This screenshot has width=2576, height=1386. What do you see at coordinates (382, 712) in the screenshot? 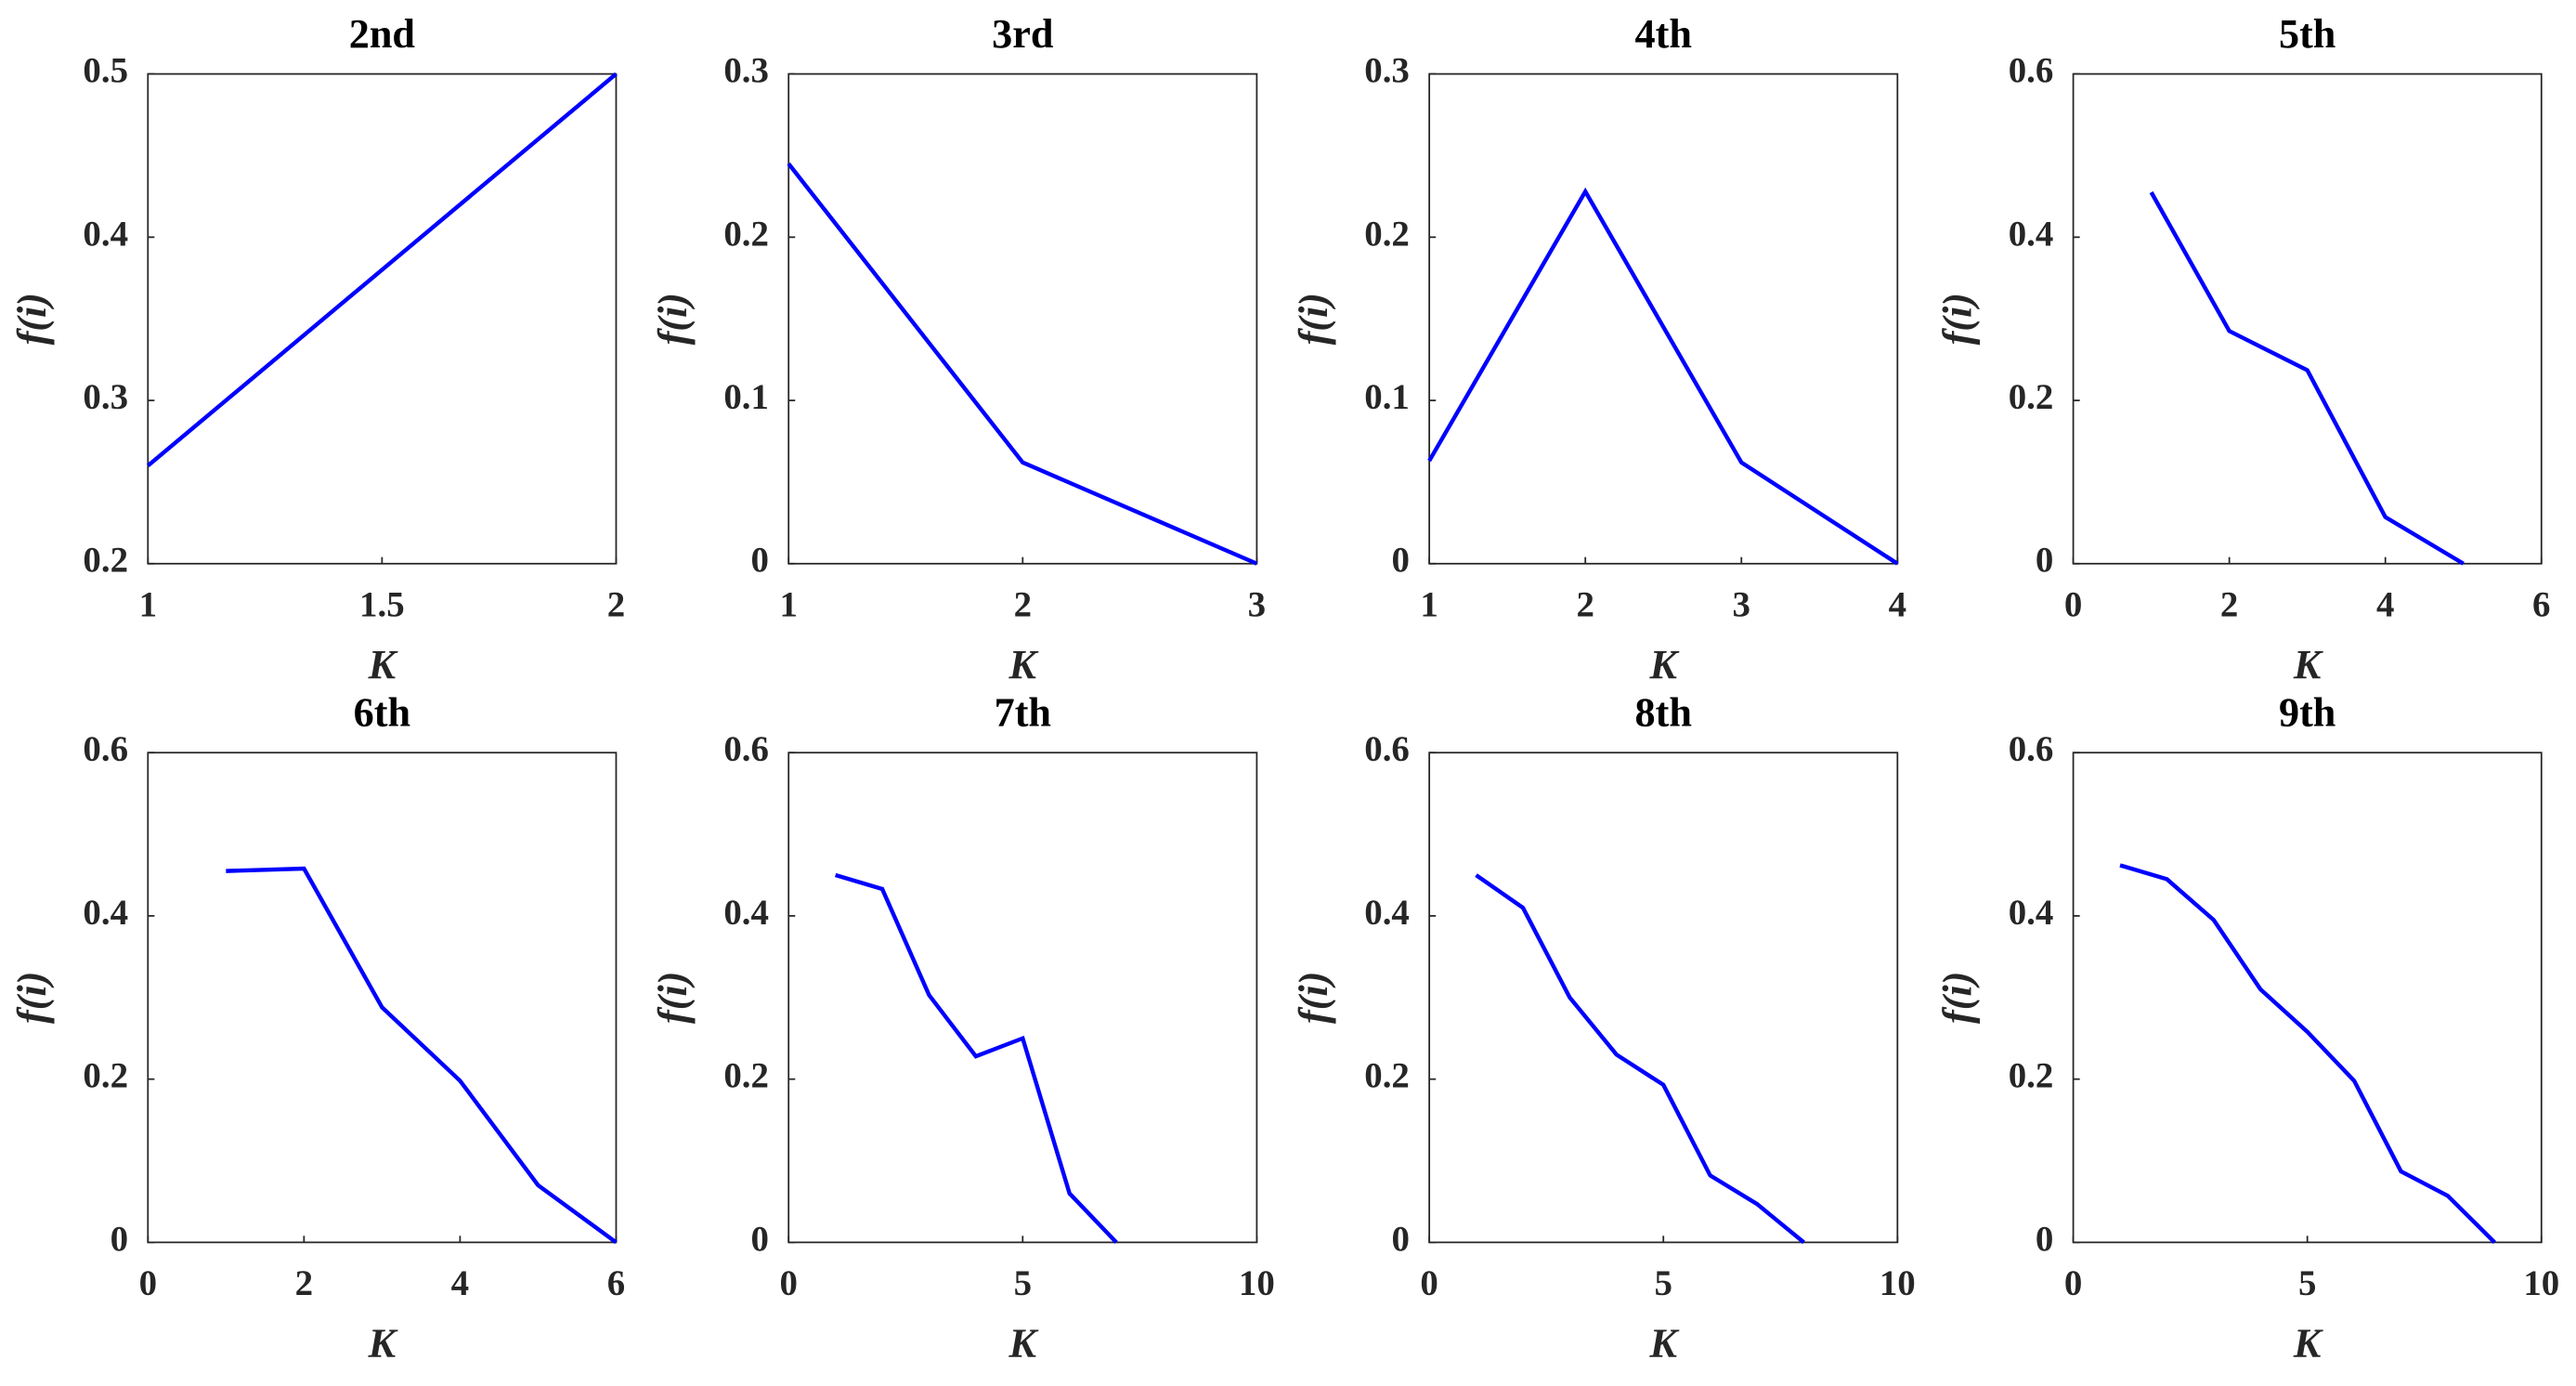
I see `chart-title: 6th` at bounding box center [382, 712].